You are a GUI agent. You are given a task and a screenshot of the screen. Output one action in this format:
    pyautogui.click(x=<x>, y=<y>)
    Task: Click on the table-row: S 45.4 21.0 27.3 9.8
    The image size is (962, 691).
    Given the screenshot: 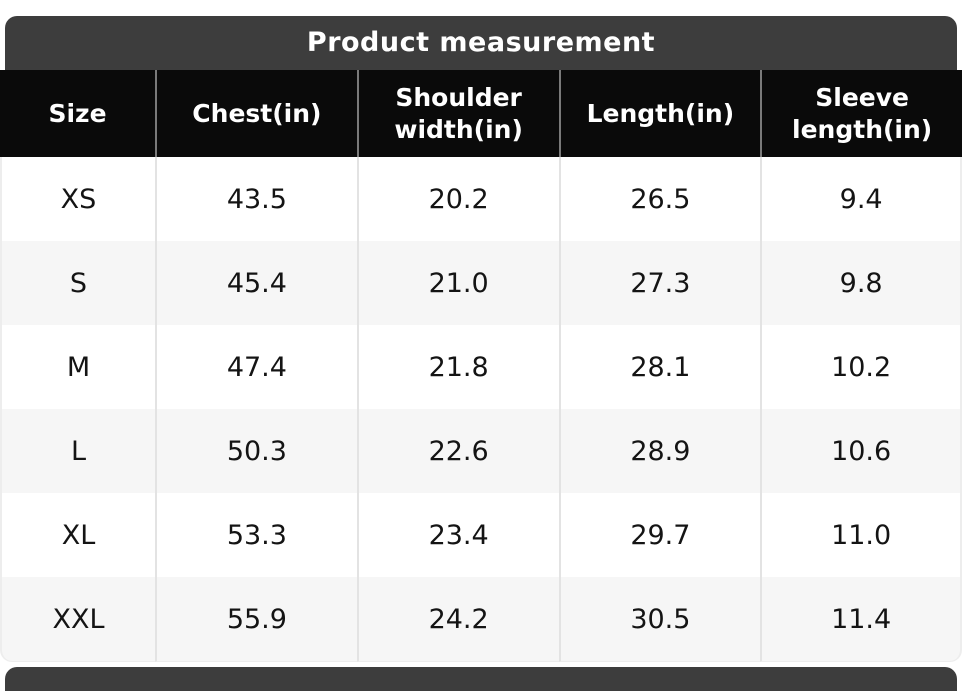 What is the action you would take?
    pyautogui.click(x=481, y=283)
    